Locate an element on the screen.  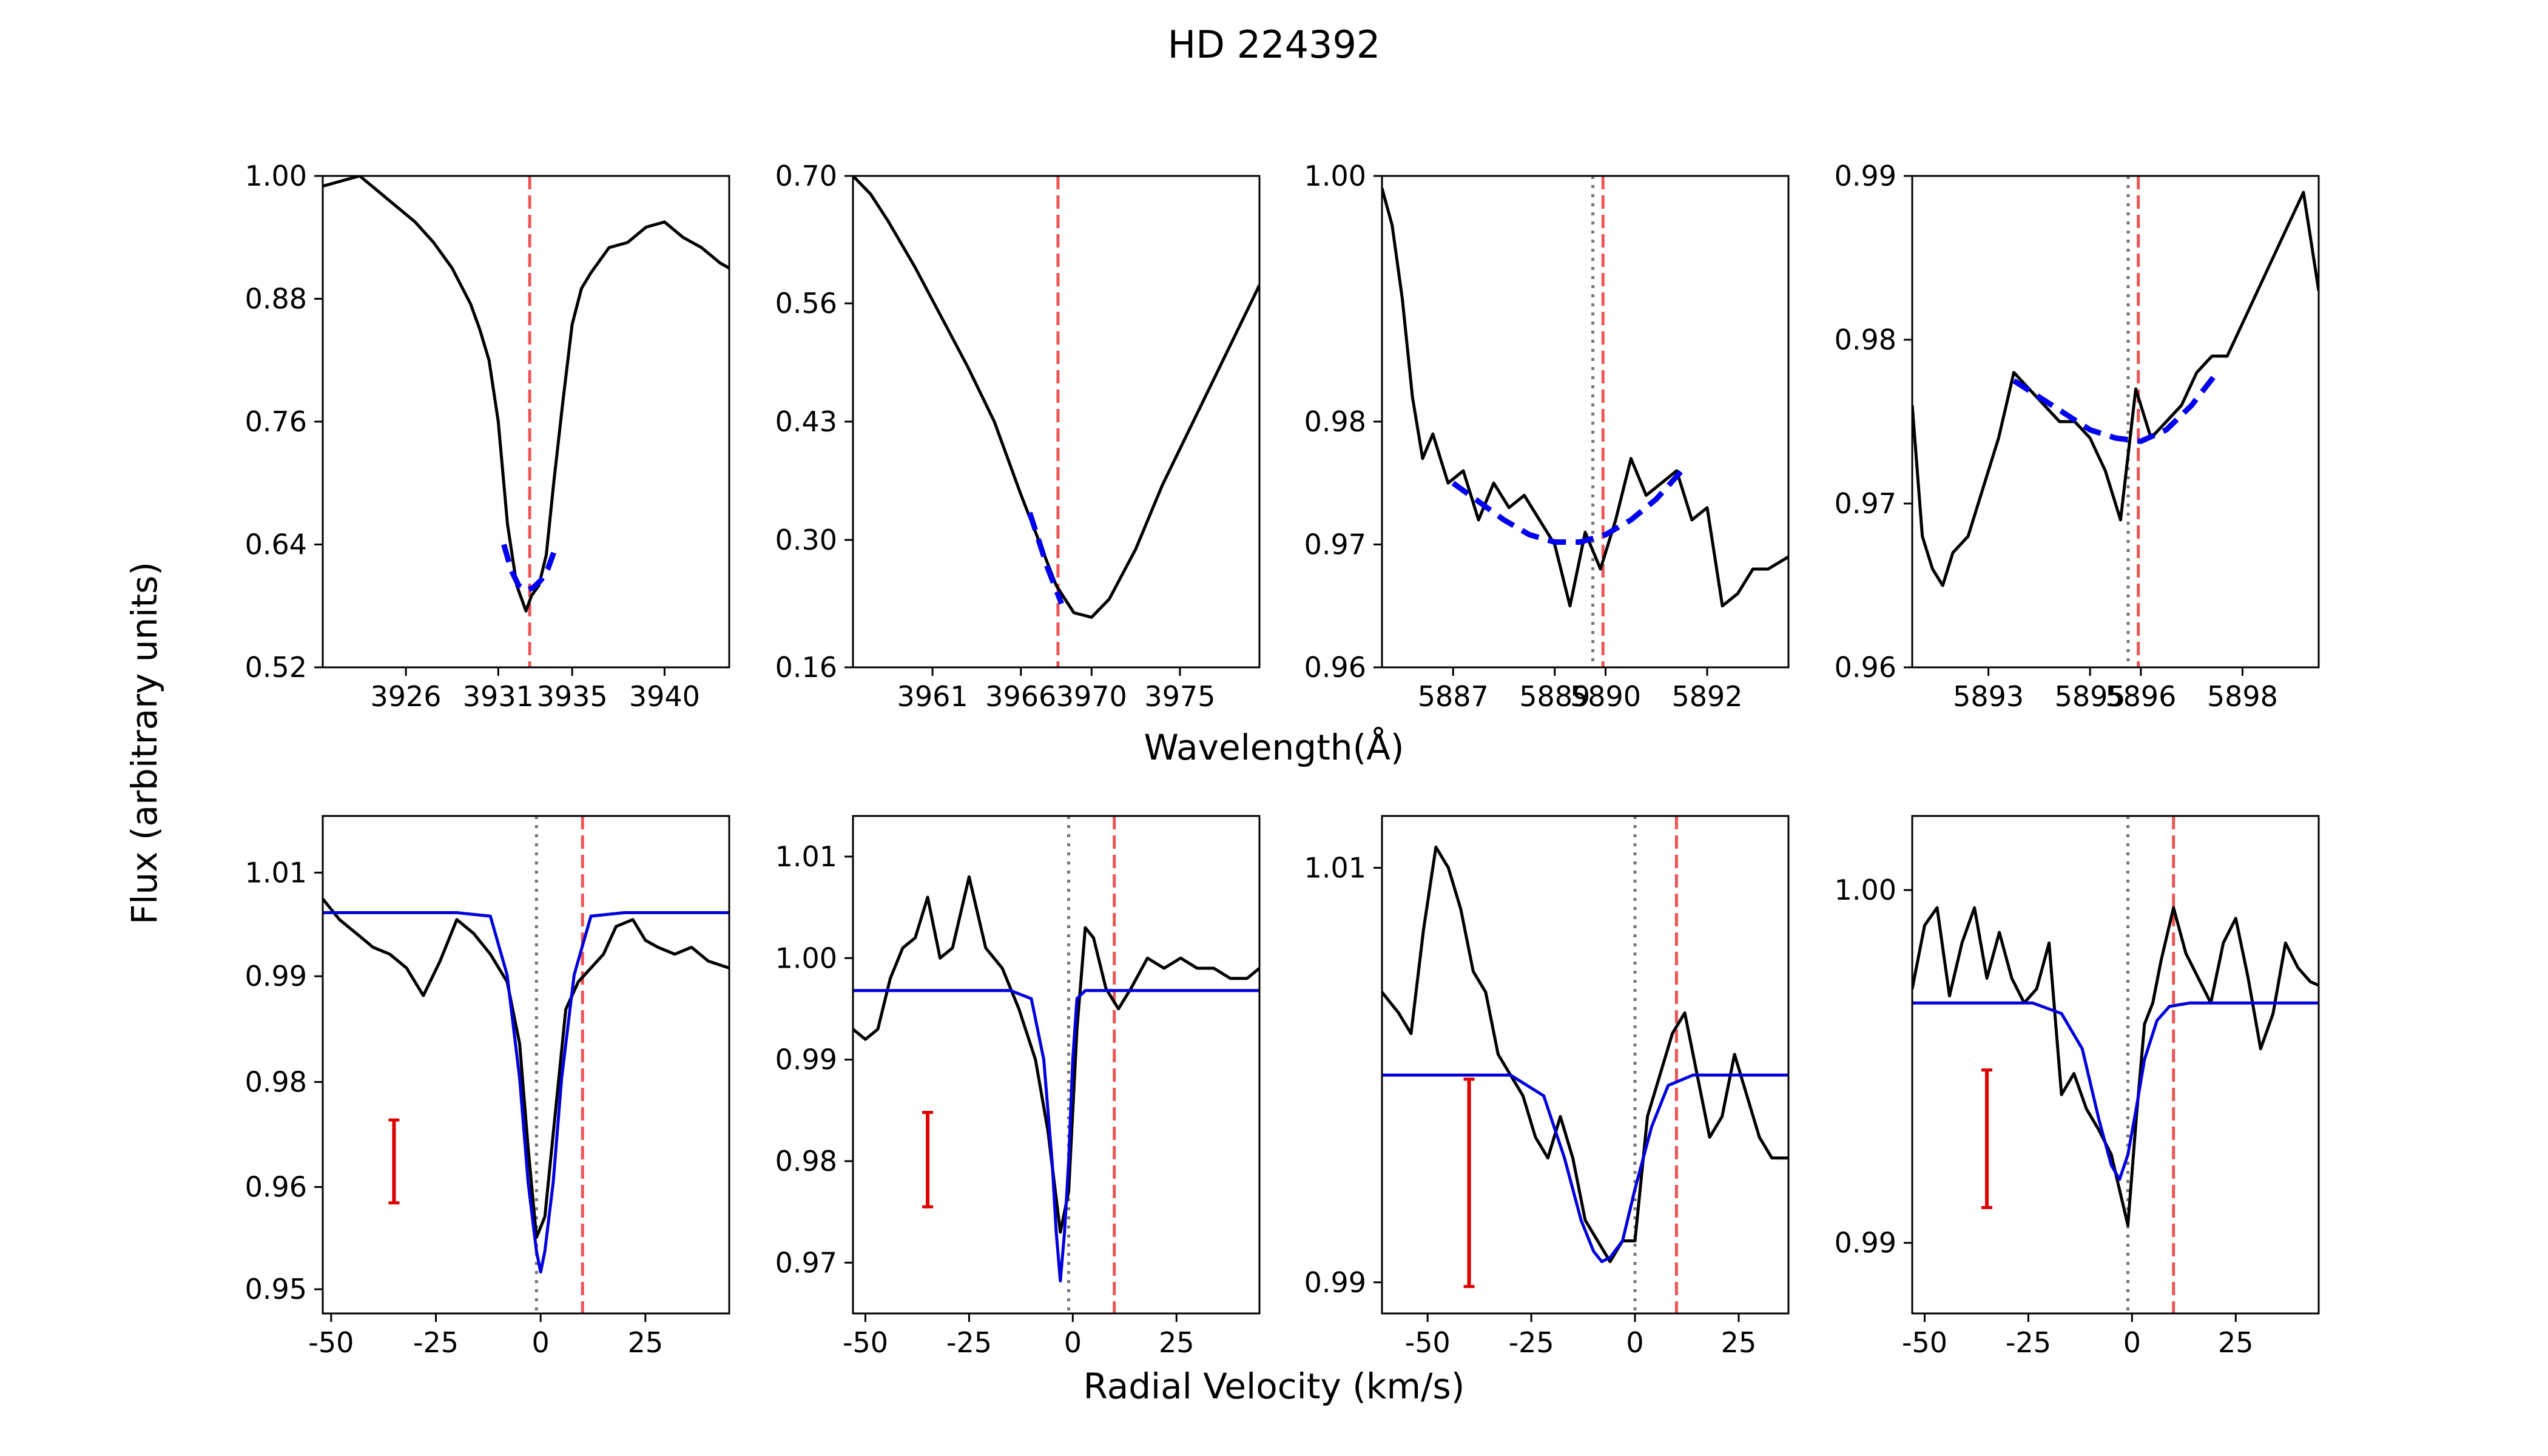
top-row-xlabel: Wavelength(Å) is located at coordinates (1274, 747).